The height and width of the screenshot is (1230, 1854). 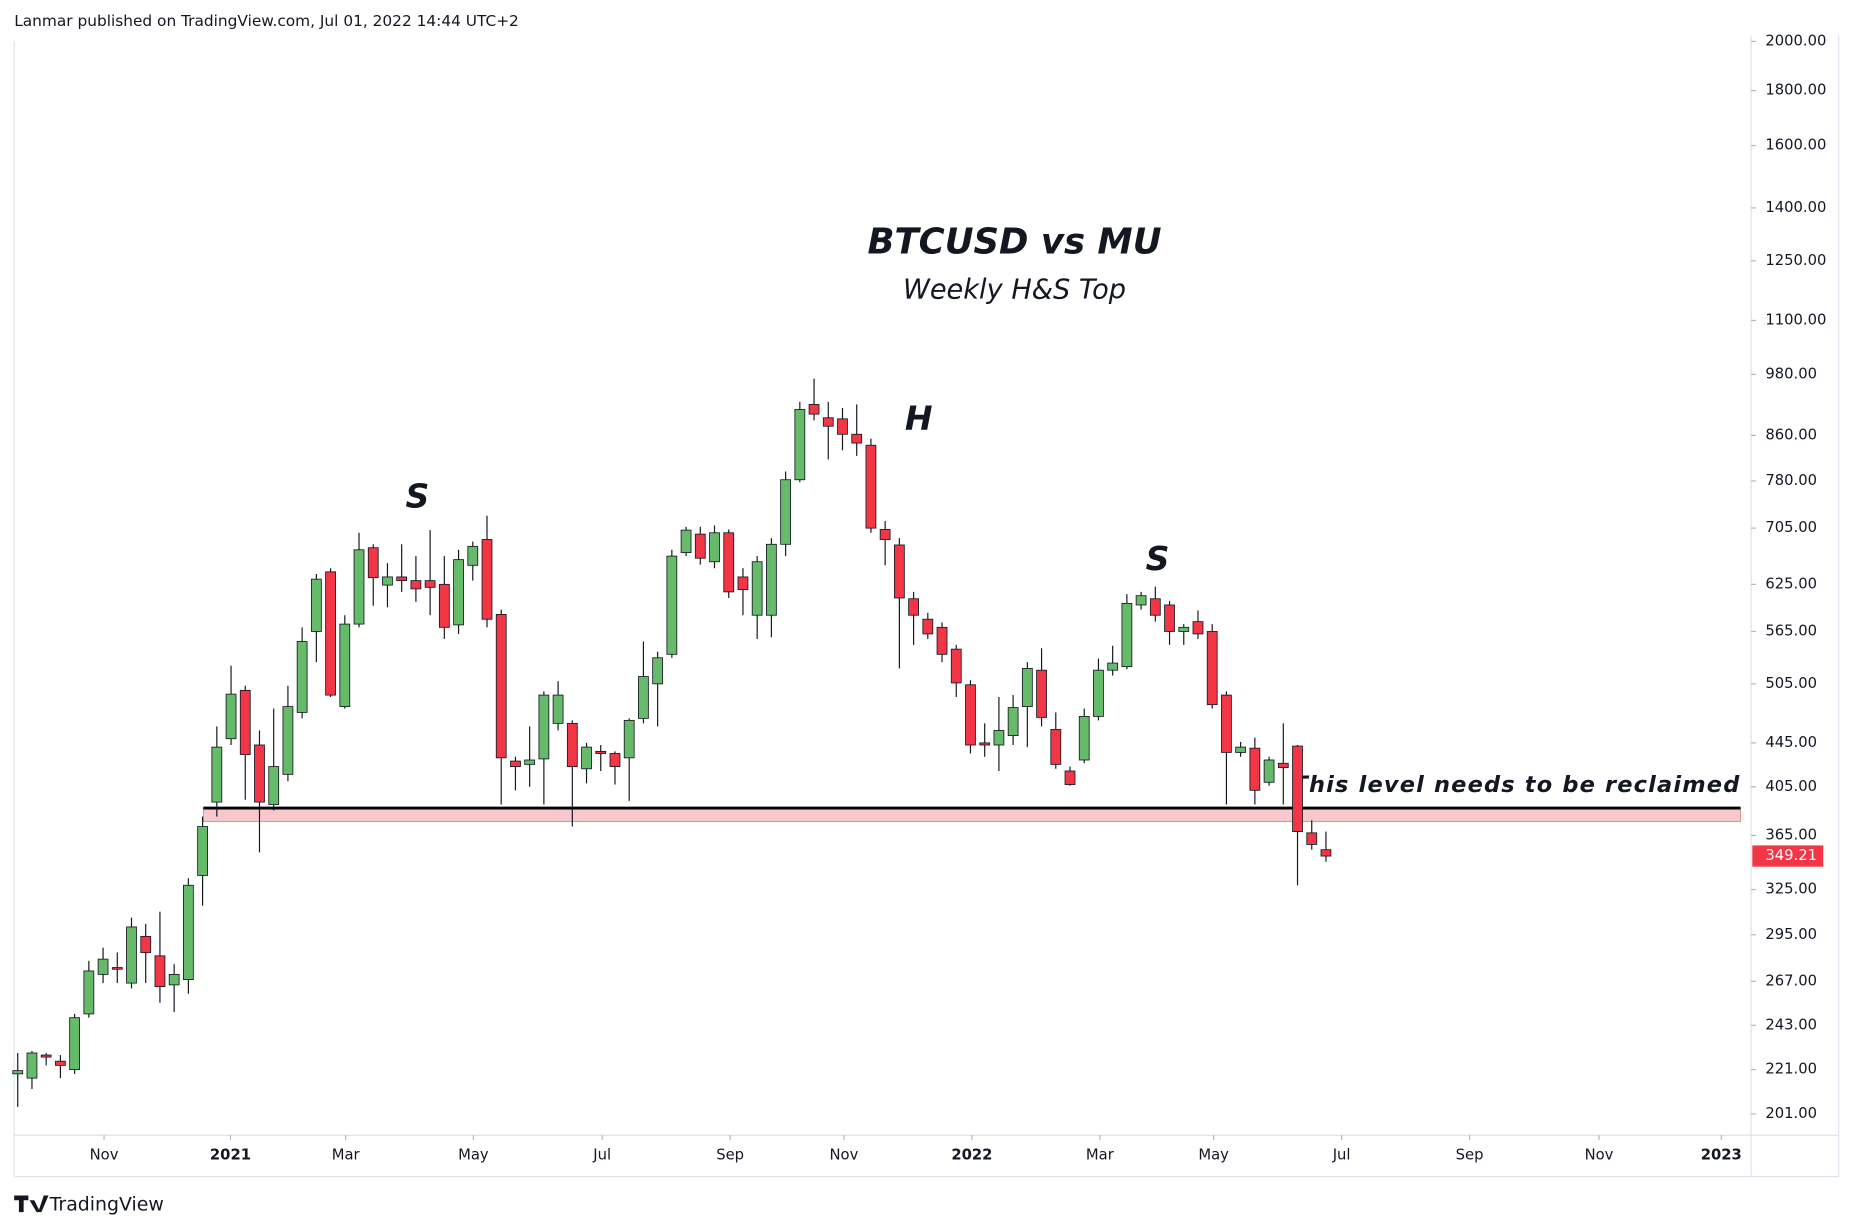 I want to click on chart-subtitle: Weekly H&S Top, so click(x=1014, y=290).